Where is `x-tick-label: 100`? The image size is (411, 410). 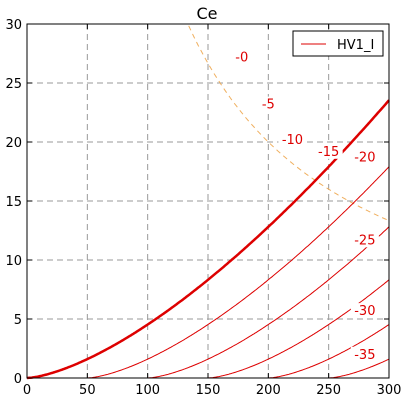 x-tick-label: 100 is located at coordinates (147, 390).